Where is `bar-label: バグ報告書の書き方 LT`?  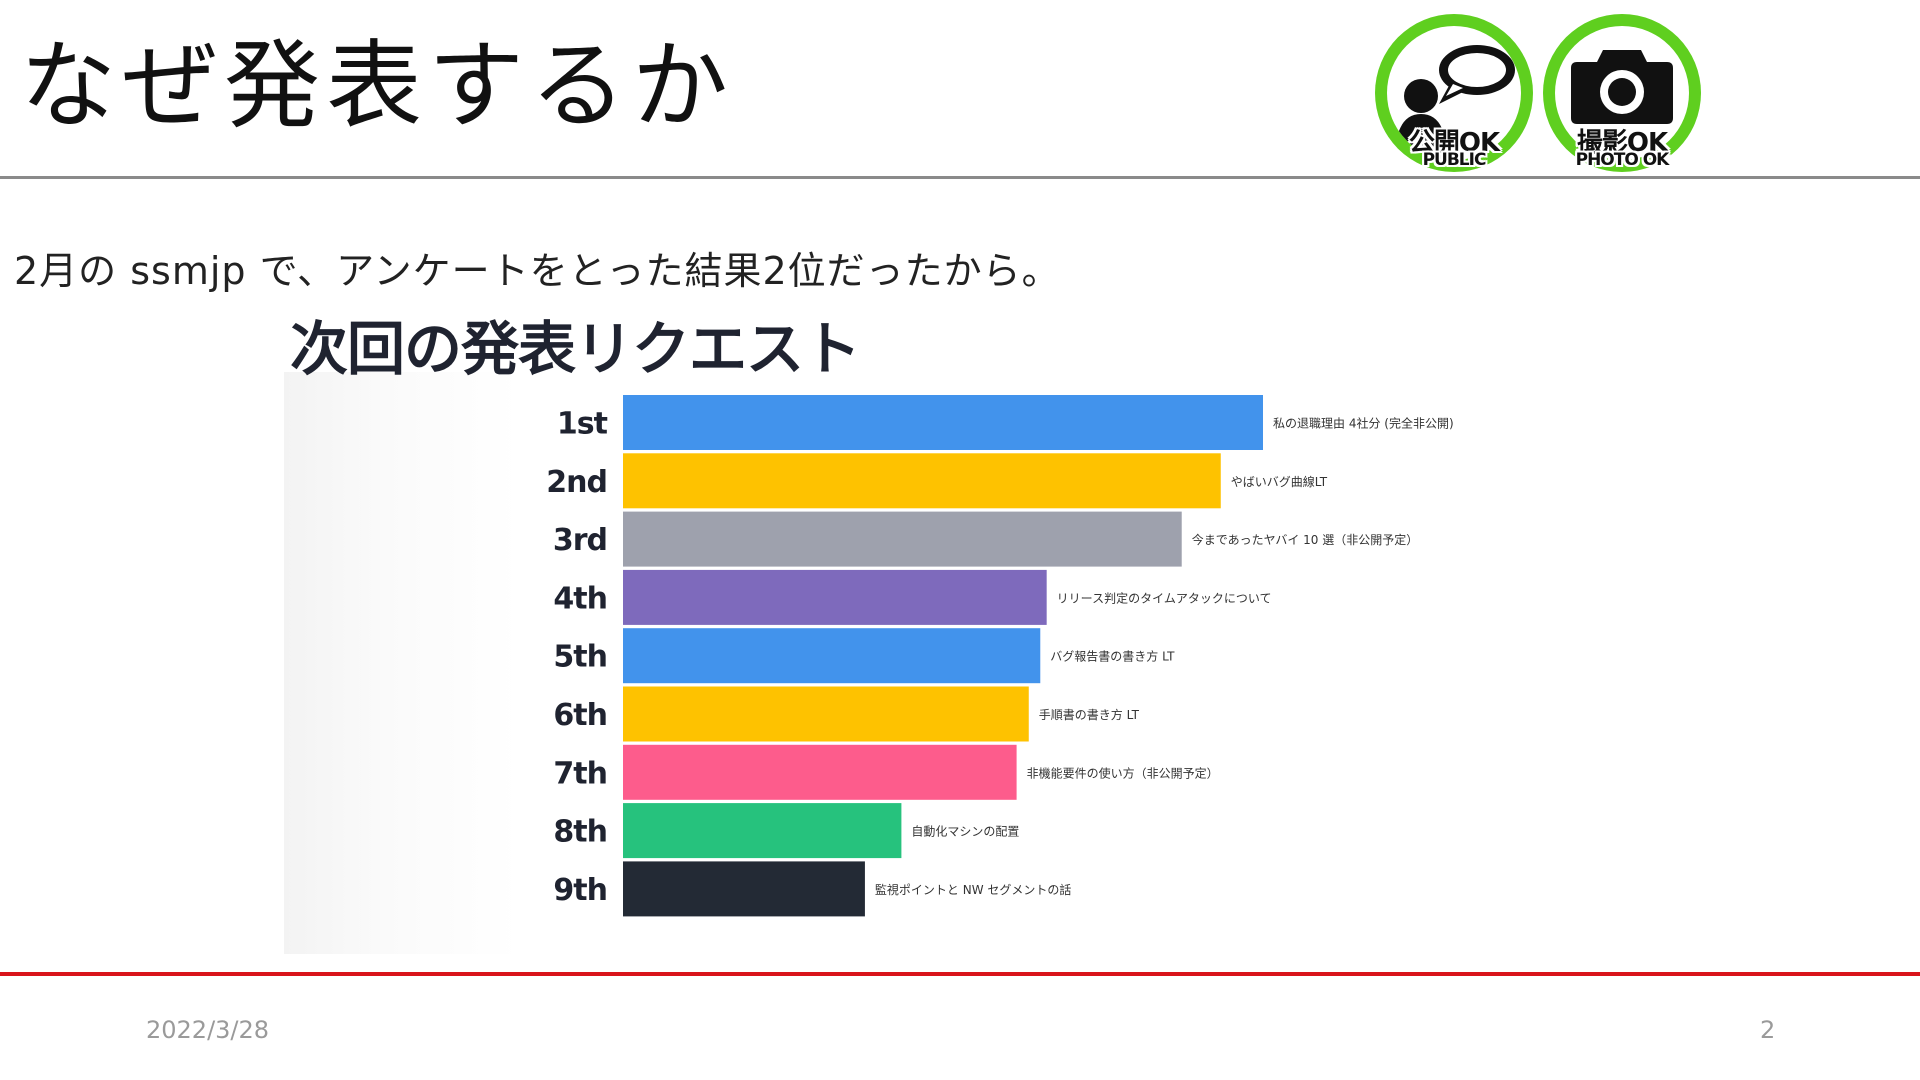 bar-label: バグ報告書の書き方 LT is located at coordinates (1112, 656).